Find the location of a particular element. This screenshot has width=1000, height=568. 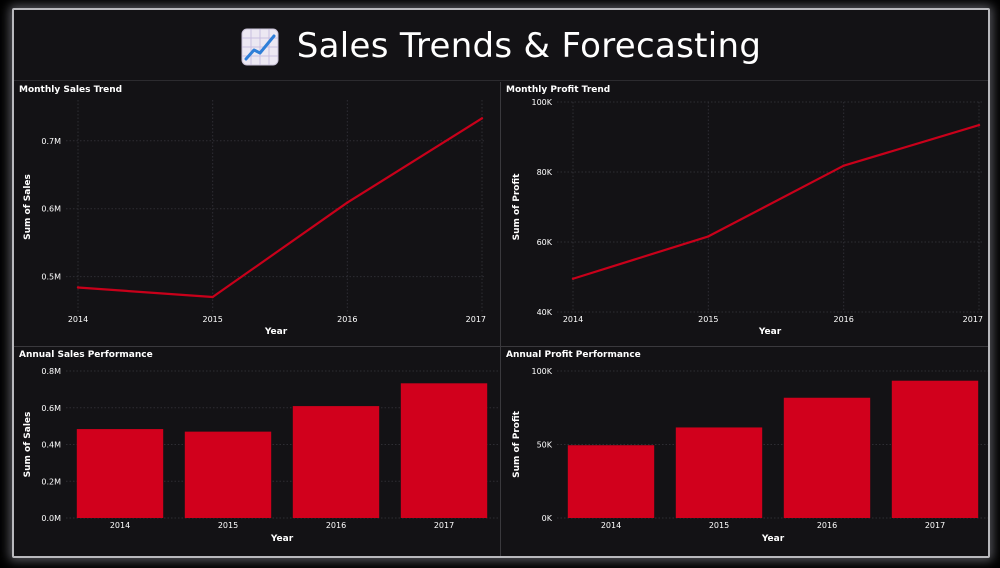

y-tick-label: 60K is located at coordinates (545, 242).